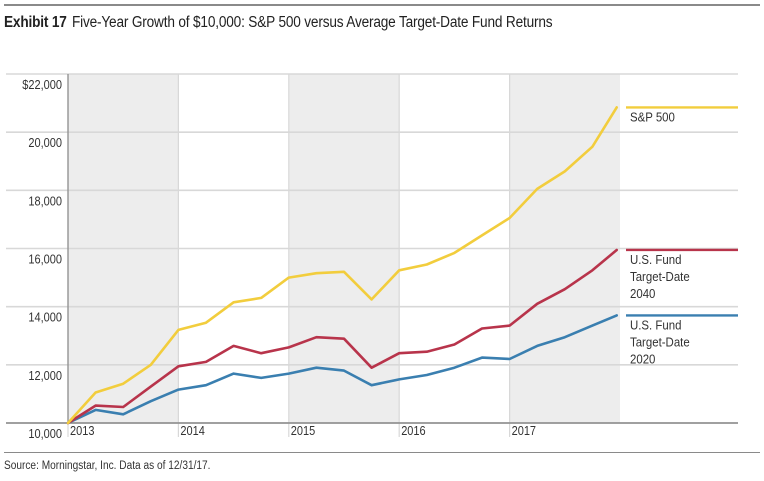 The width and height of the screenshot is (764, 481). What do you see at coordinates (382, 5) in the screenshot?
I see `top-rule` at bounding box center [382, 5].